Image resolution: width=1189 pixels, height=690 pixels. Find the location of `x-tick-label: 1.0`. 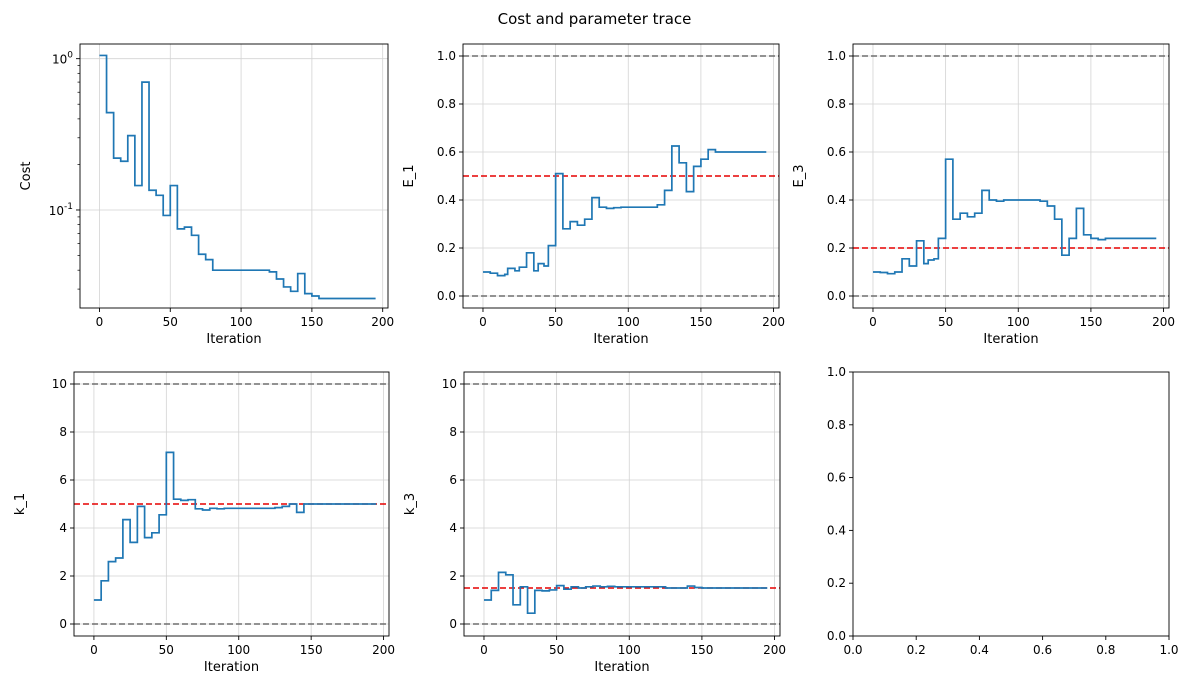

x-tick-label: 1.0 is located at coordinates (1168, 650).